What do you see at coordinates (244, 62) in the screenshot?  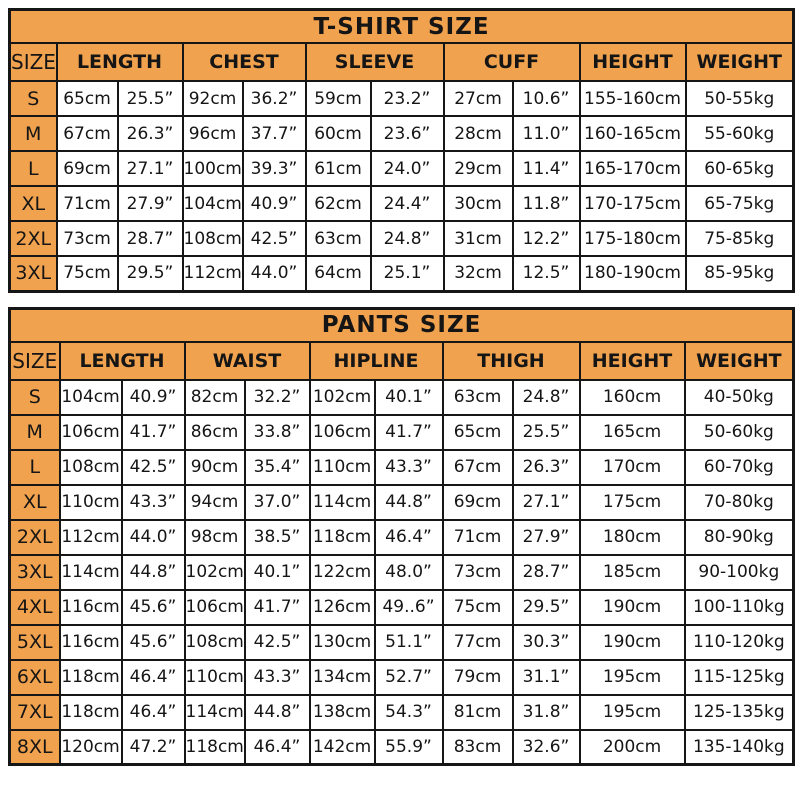 I see `column-header-chest: CHEST` at bounding box center [244, 62].